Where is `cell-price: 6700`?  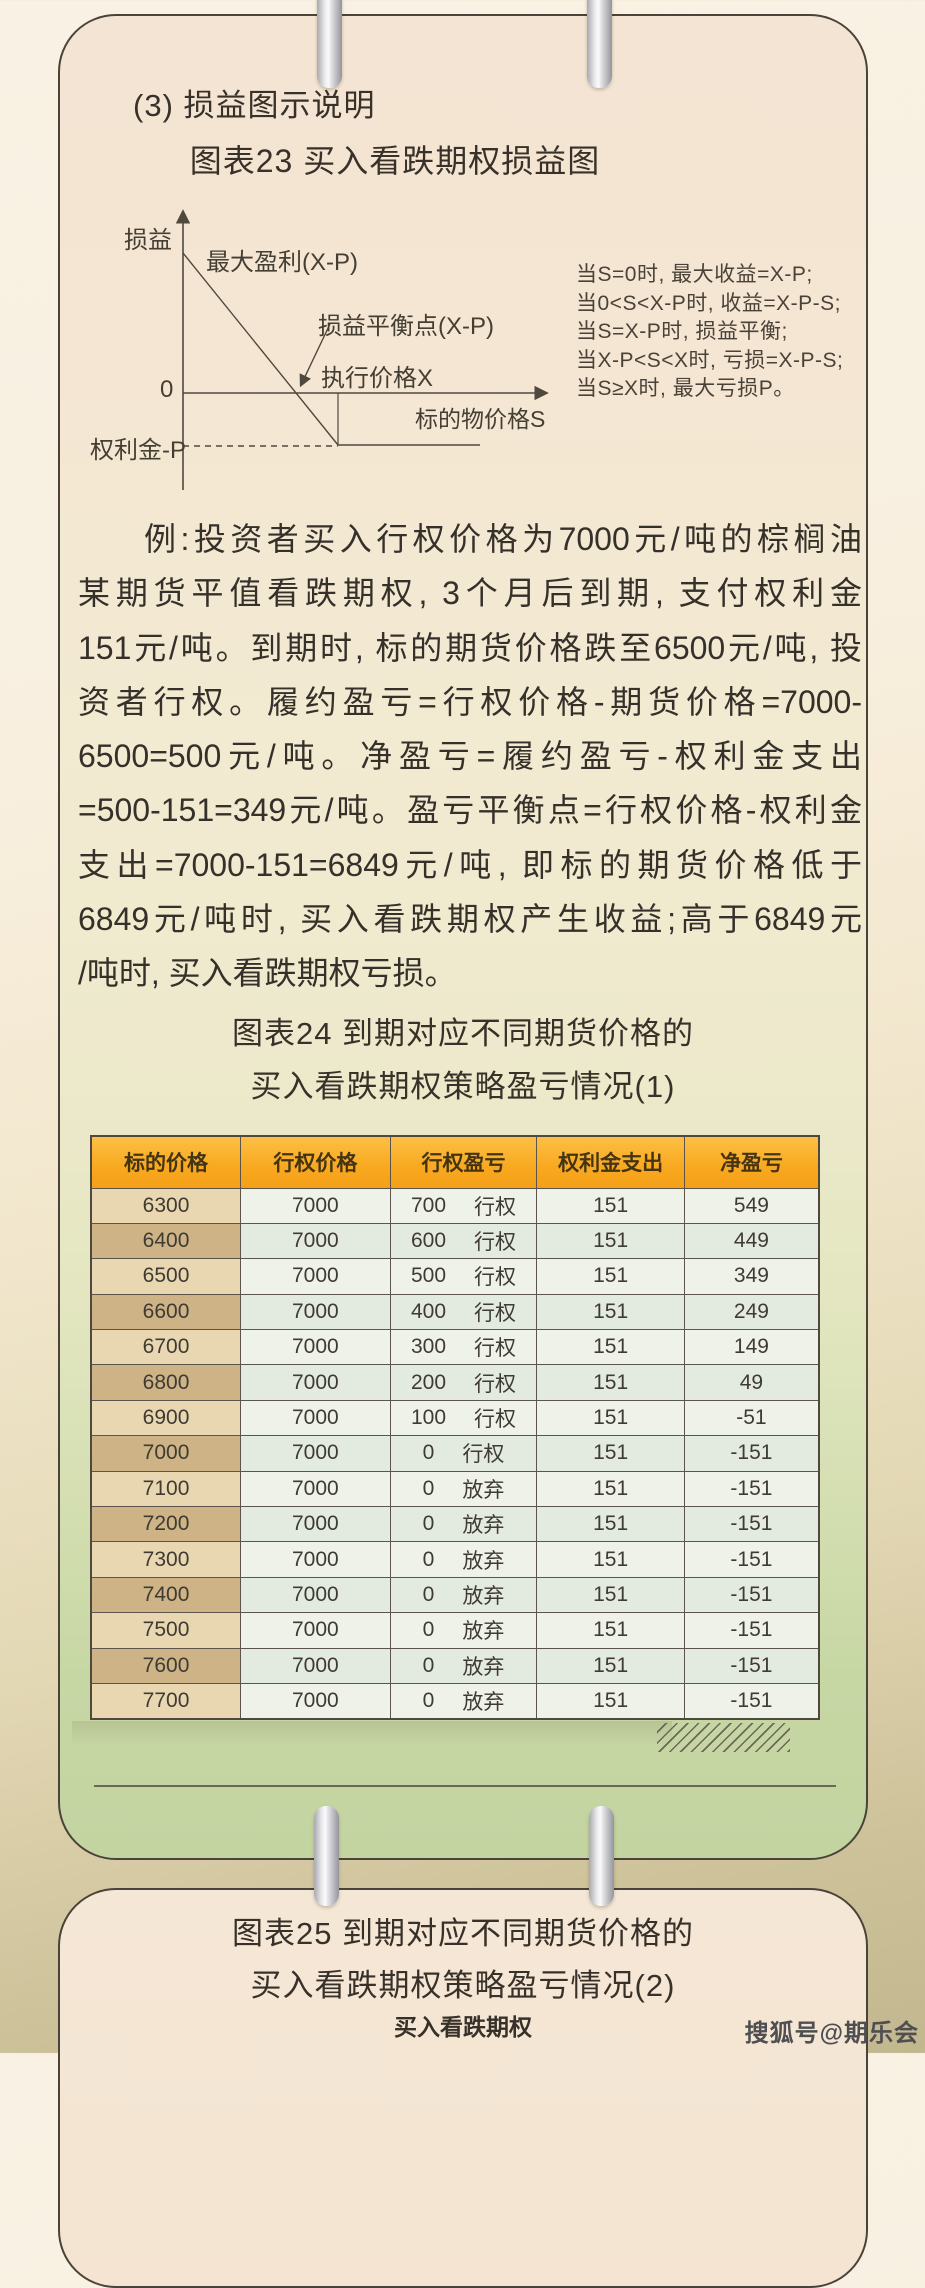 cell-price: 6700 is located at coordinates (166, 1347).